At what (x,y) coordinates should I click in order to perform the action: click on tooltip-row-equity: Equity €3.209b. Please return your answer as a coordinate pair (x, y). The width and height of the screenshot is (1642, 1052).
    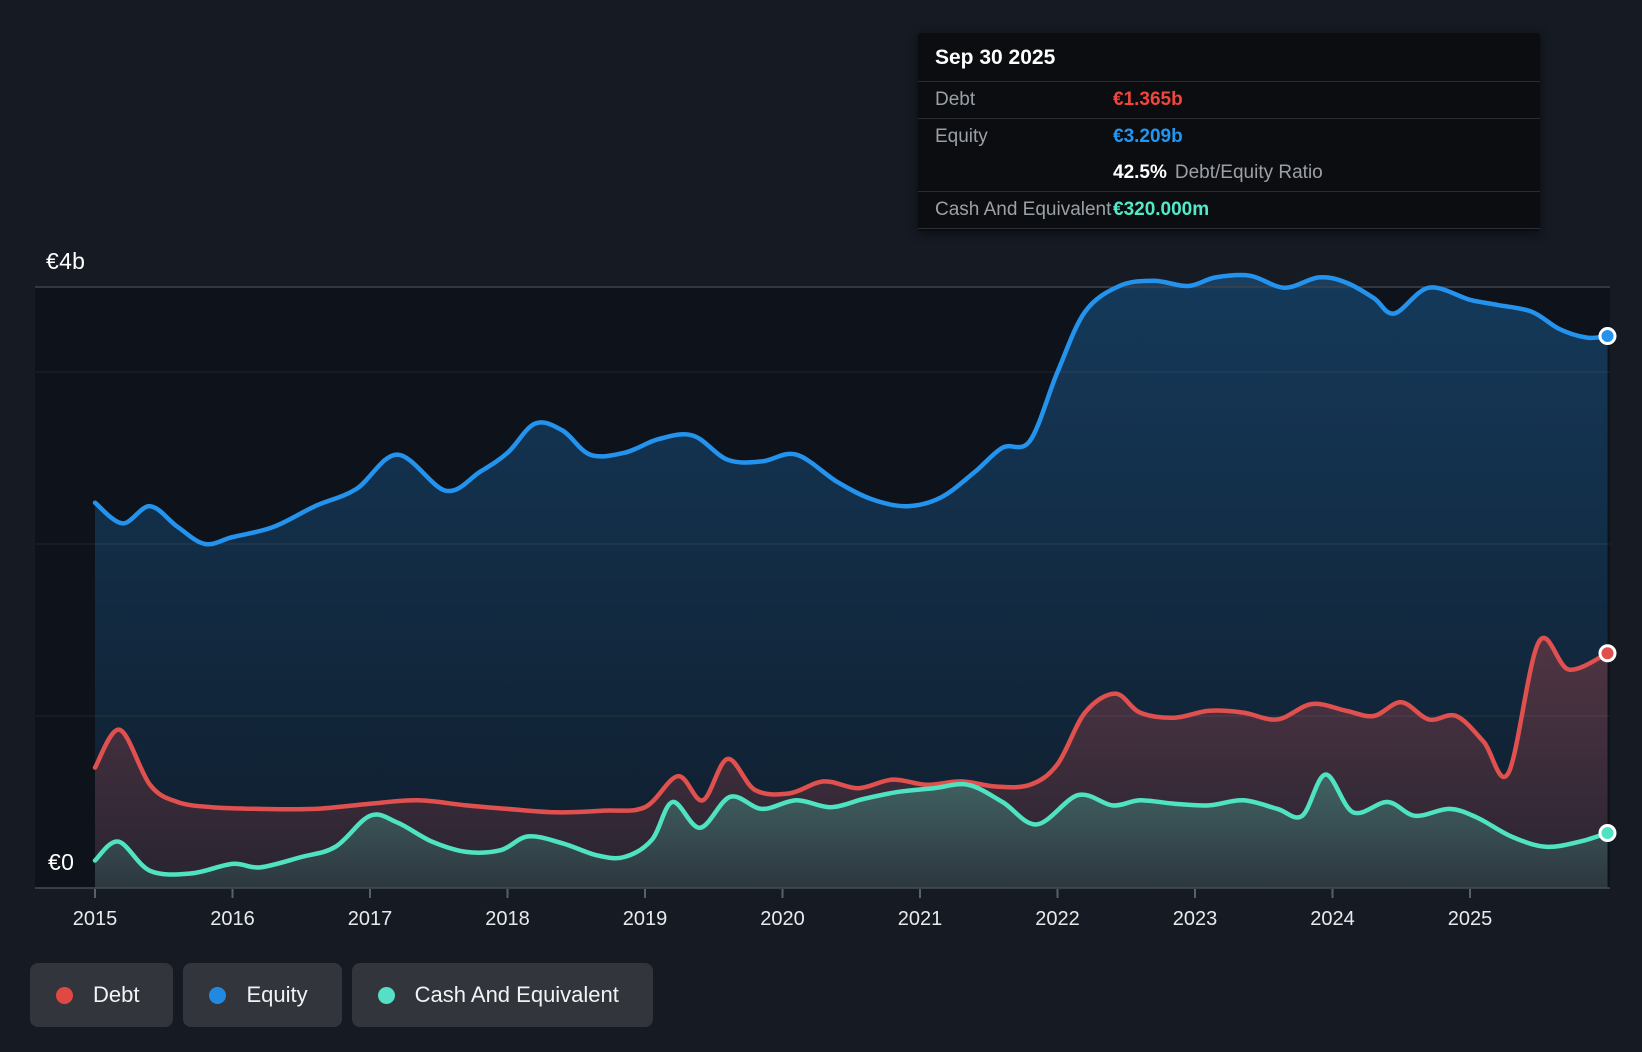
    Looking at the image, I should click on (1229, 137).